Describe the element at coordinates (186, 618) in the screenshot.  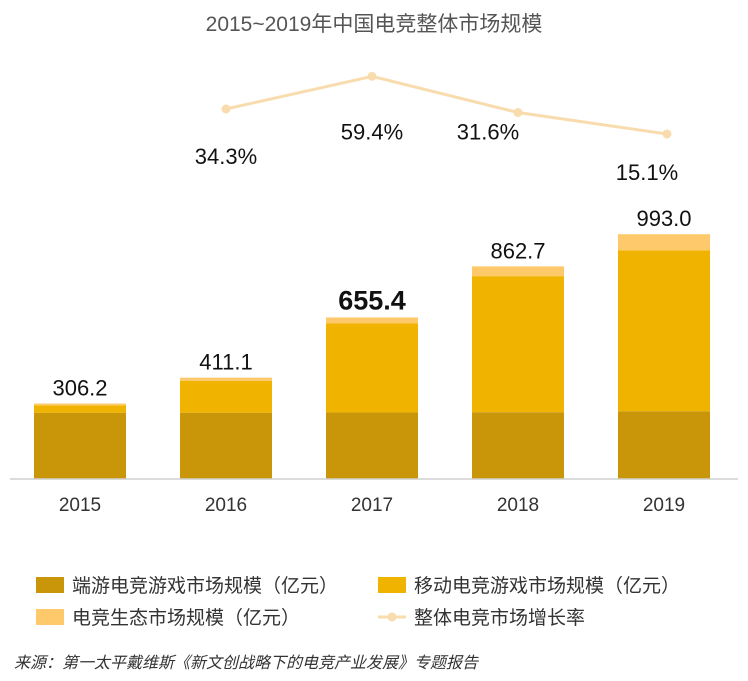
I see `legend-label-3: 电竞生态市场规模（亿元）` at that location.